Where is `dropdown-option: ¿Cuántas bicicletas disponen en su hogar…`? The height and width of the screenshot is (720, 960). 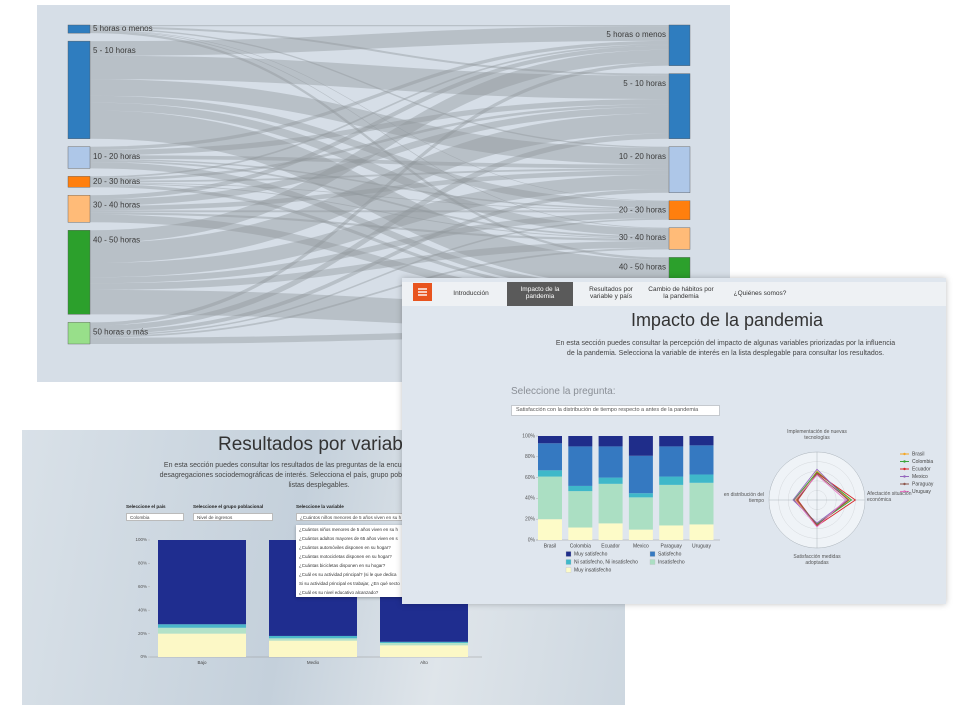
dropdown-option: ¿Cuántas bicicletas disponen en su hogar… is located at coordinates (342, 565).